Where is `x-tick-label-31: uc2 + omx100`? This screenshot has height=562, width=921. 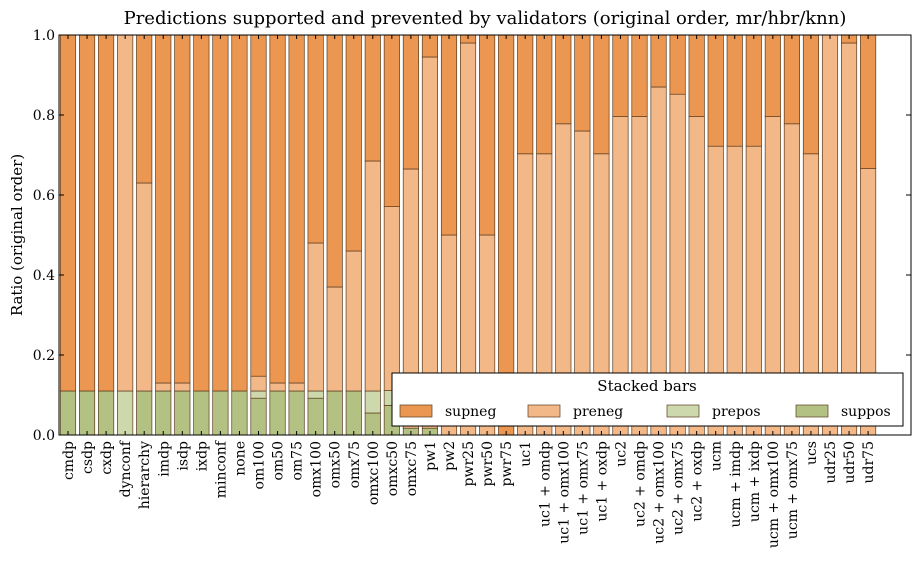
x-tick-label-31: uc2 + omx100 is located at coordinates (660, 492).